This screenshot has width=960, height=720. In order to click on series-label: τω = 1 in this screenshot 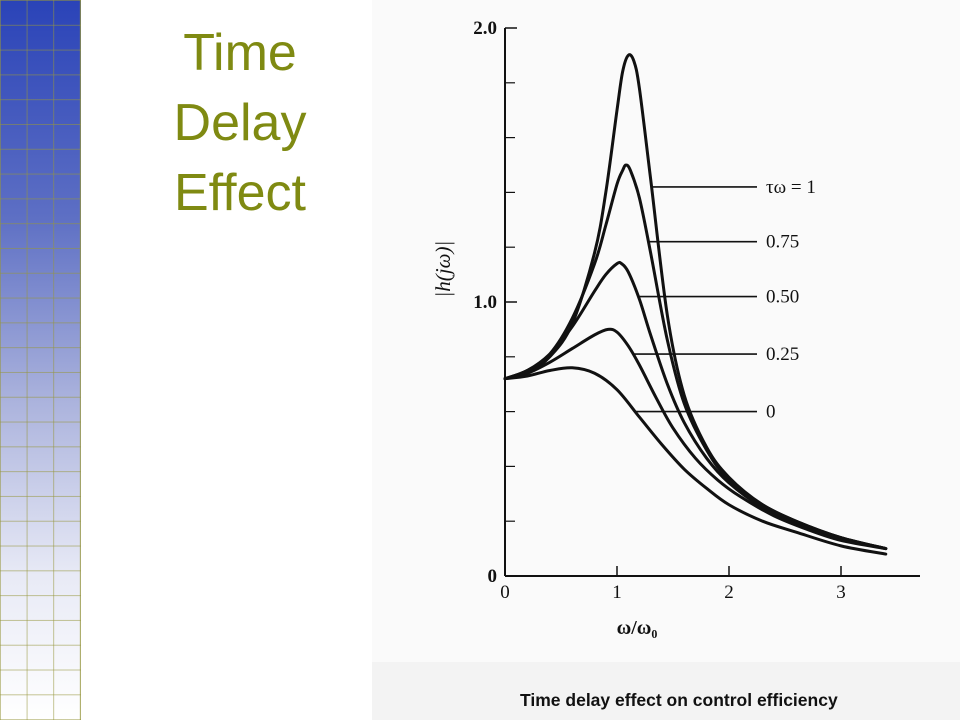, I will do `click(791, 187)`.